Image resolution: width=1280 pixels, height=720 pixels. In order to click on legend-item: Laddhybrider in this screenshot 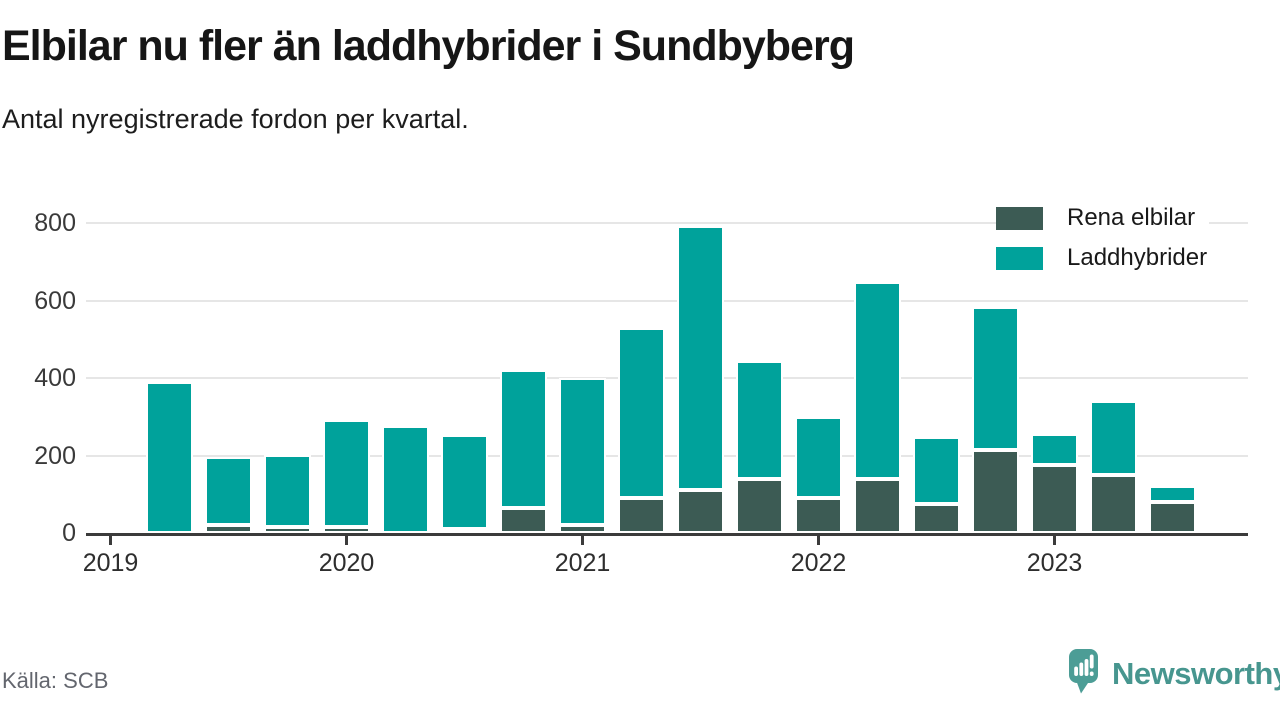, I will do `click(1101, 258)`.